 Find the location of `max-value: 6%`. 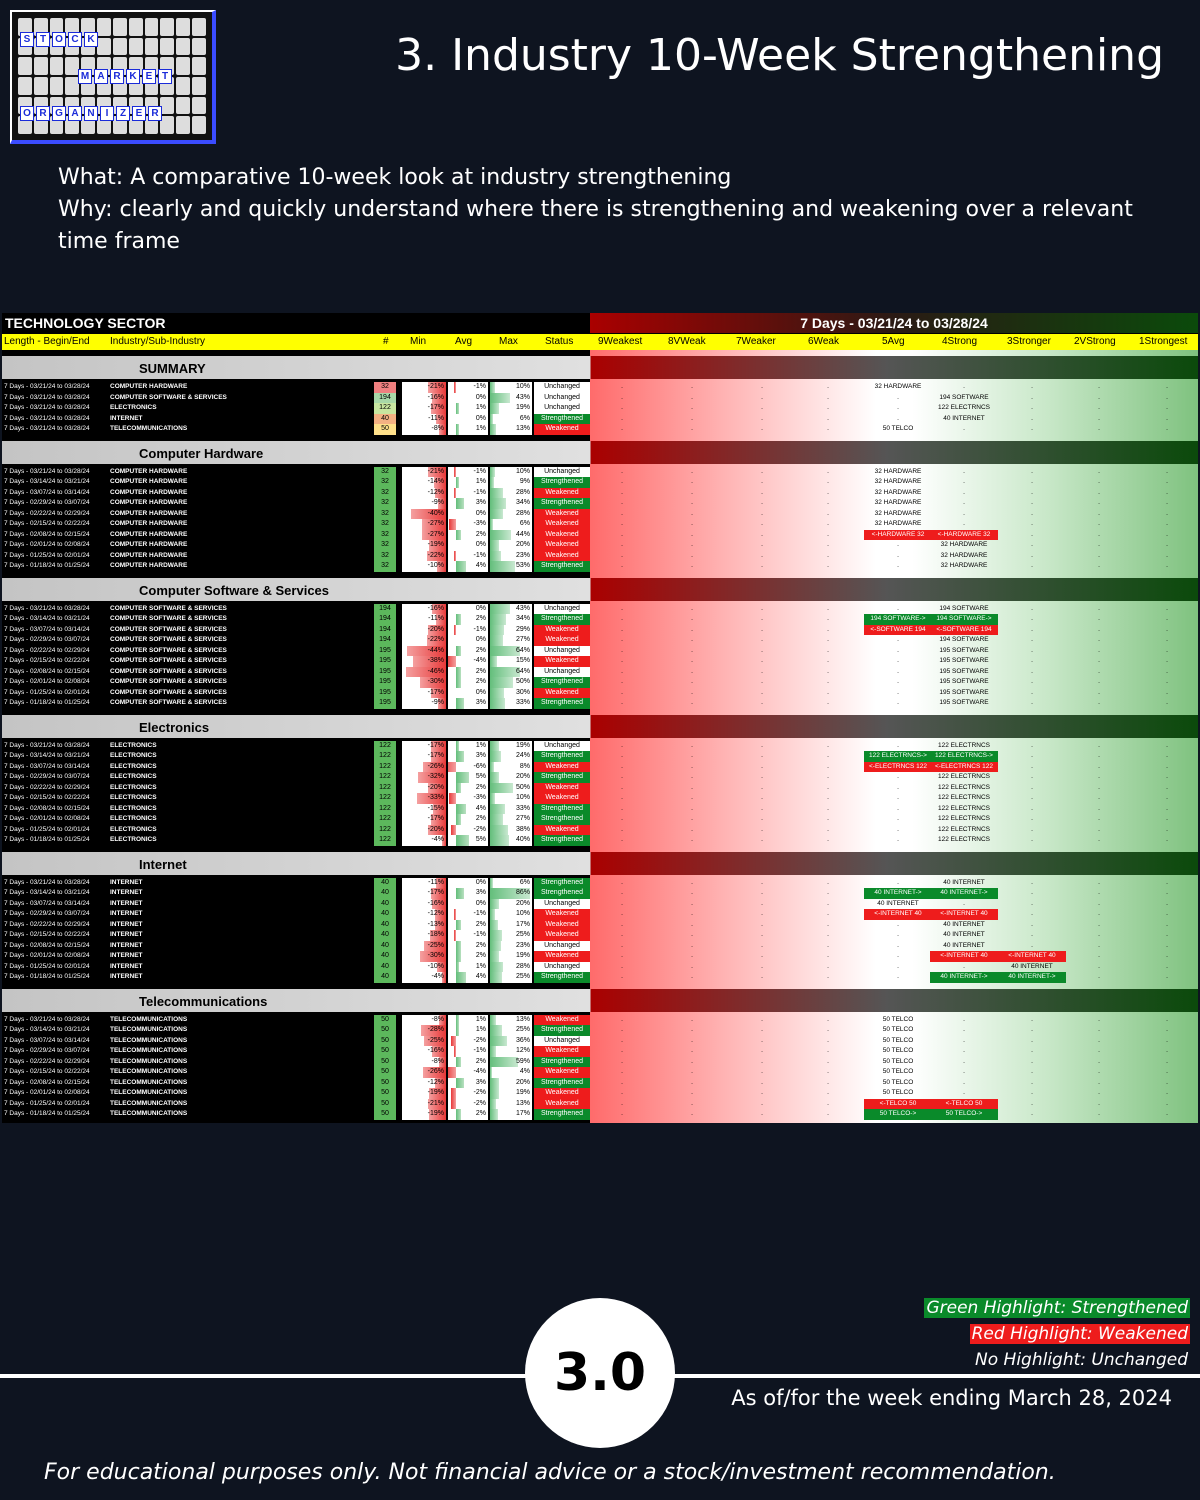

max-value: 6% is located at coordinates (524, 523).